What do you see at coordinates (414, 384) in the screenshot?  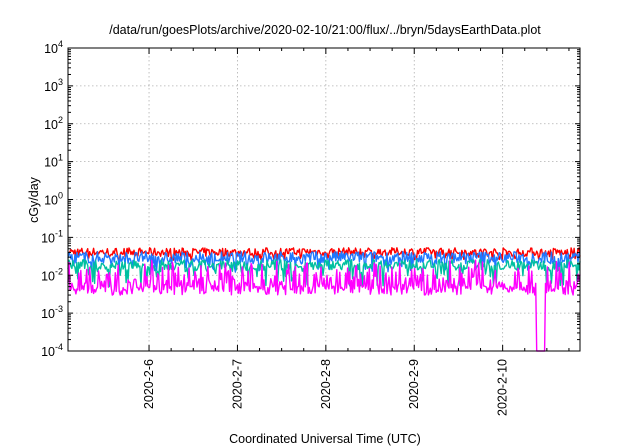 I see `x-tick-label: 2020-2-9` at bounding box center [414, 384].